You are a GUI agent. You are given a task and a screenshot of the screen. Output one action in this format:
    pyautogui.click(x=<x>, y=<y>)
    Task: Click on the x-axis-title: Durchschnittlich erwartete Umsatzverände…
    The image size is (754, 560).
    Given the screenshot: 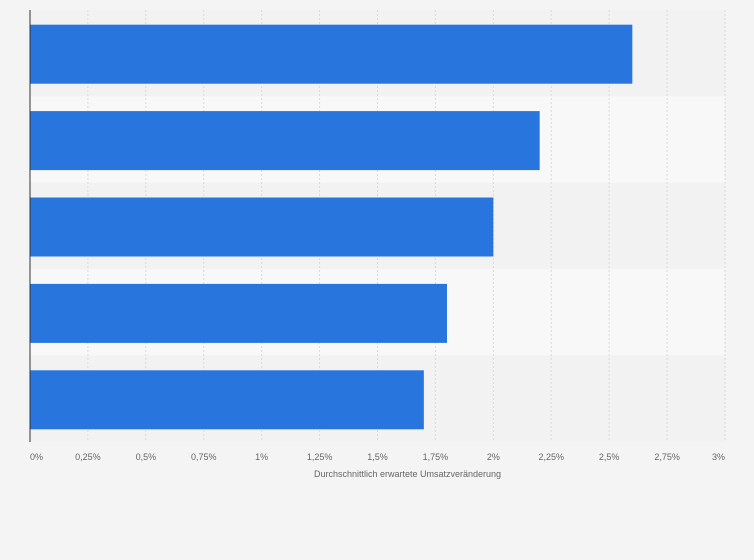 What is the action you would take?
    pyautogui.click(x=407, y=474)
    